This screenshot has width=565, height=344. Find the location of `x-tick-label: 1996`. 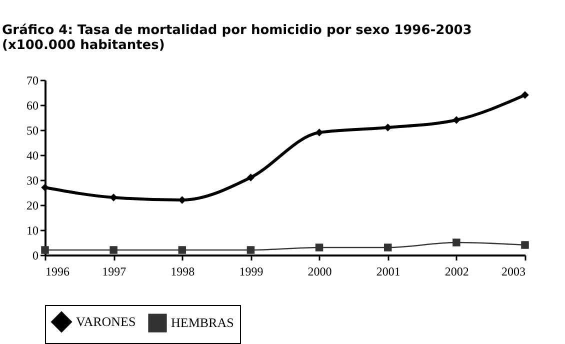

x-tick-label: 1996 is located at coordinates (58, 271).